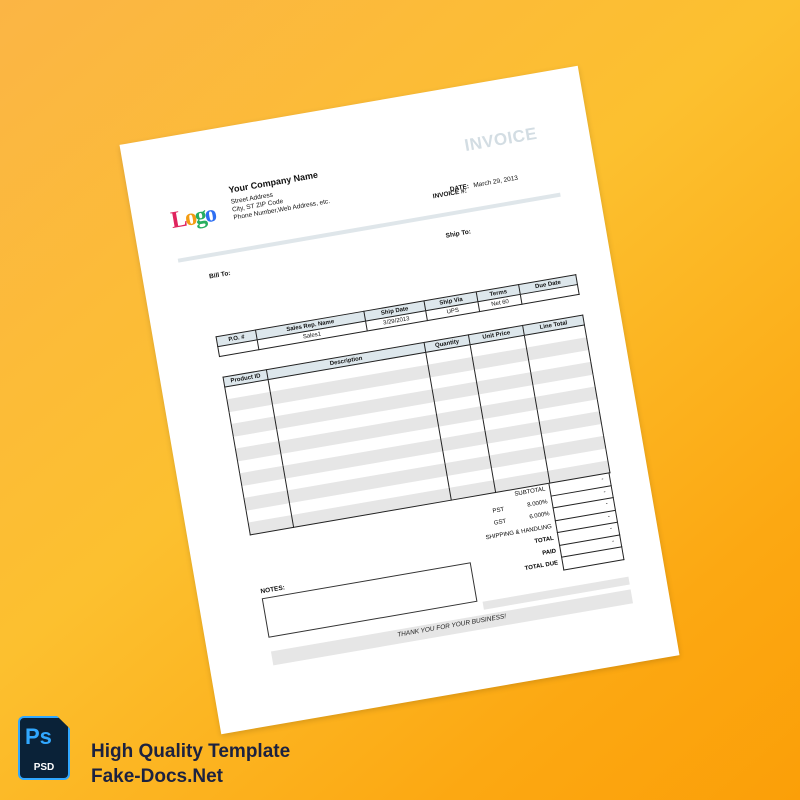 The width and height of the screenshot is (800, 800). What do you see at coordinates (458, 234) in the screenshot?
I see `ship-to-label: Ship To:` at bounding box center [458, 234].